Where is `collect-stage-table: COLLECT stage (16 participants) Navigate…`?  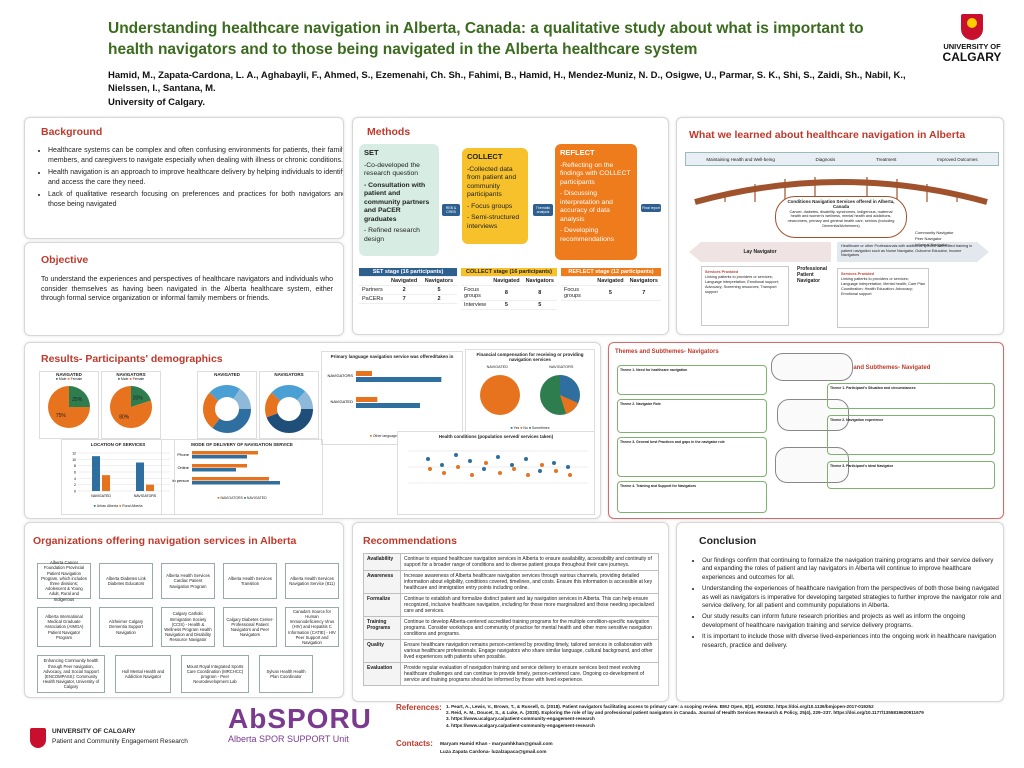
collect-stage-table: COLLECT stage (16 participants) Navigate… is located at coordinates (509, 289).